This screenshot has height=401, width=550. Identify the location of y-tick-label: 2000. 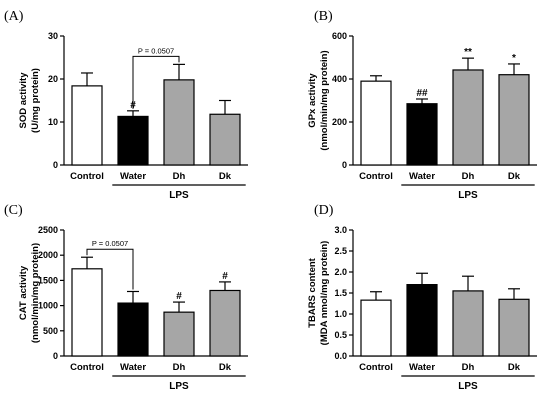
(48, 255).